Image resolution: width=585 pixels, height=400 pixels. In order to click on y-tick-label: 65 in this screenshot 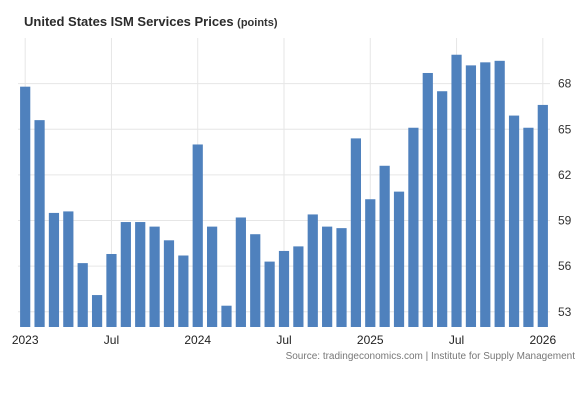, I will do `click(565, 129)`.